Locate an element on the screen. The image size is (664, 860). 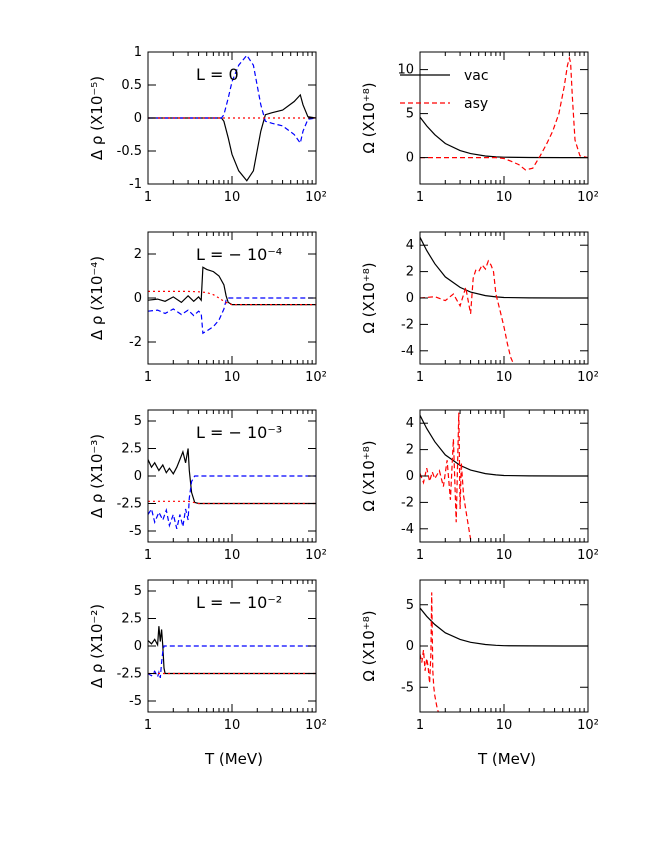
x-axis-label-right: T (MeV) is located at coordinates (506, 759).